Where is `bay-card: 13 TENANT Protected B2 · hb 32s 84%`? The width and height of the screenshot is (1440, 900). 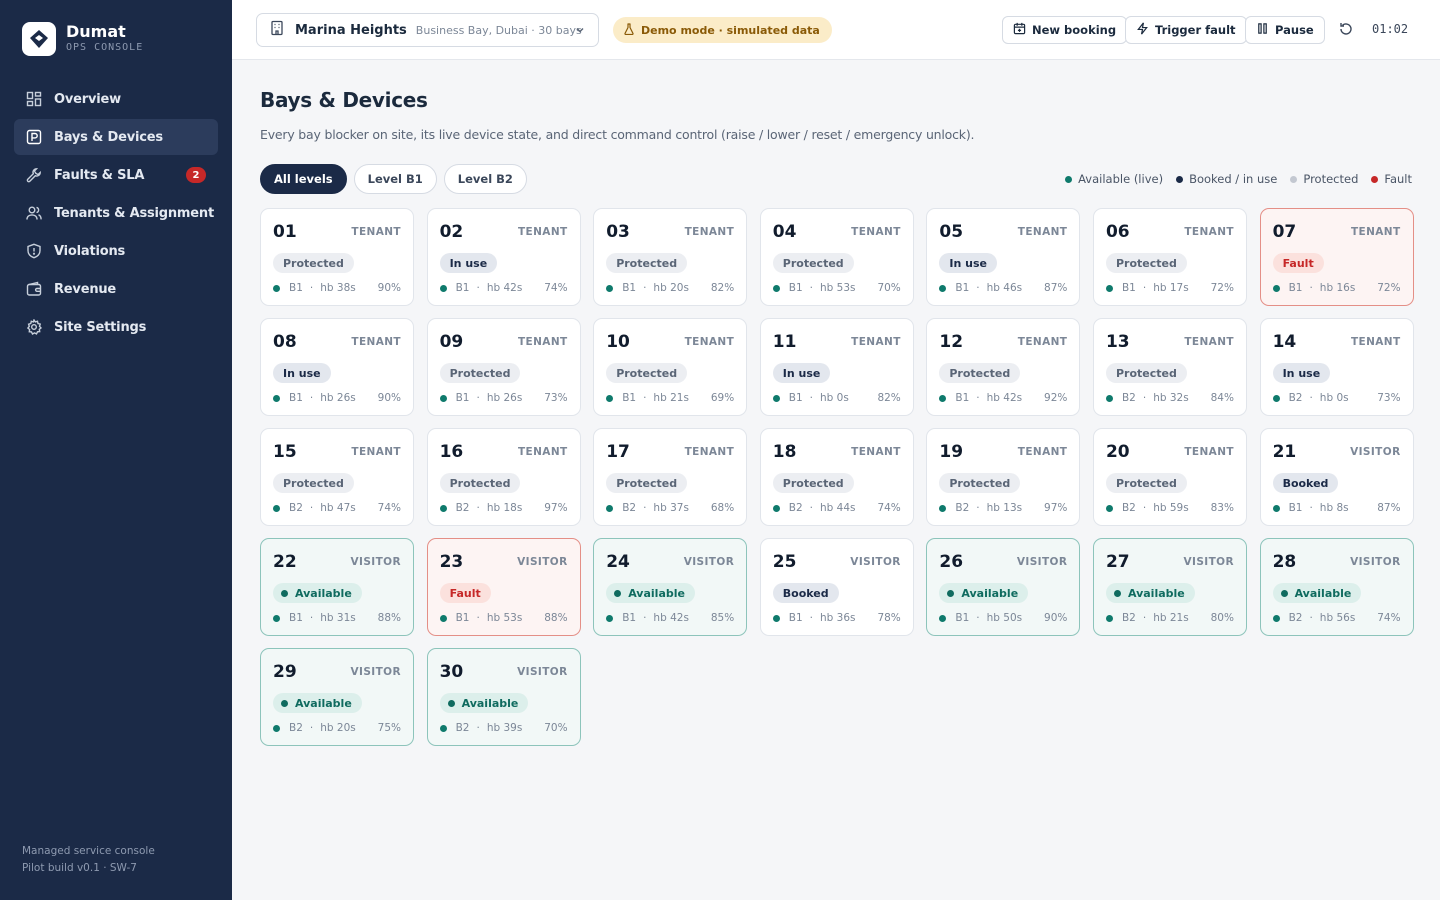 bay-card: 13 TENANT Protected B2 · hb 32s 84% is located at coordinates (1169, 367).